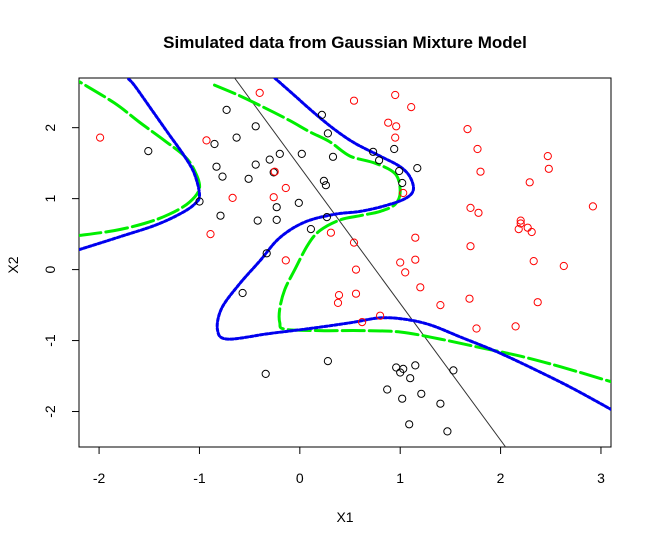 The height and width of the screenshot is (546, 651). Describe the element at coordinates (349, 466) in the screenshot. I see `x-axis: -2 -1 0 1 2 3` at that location.